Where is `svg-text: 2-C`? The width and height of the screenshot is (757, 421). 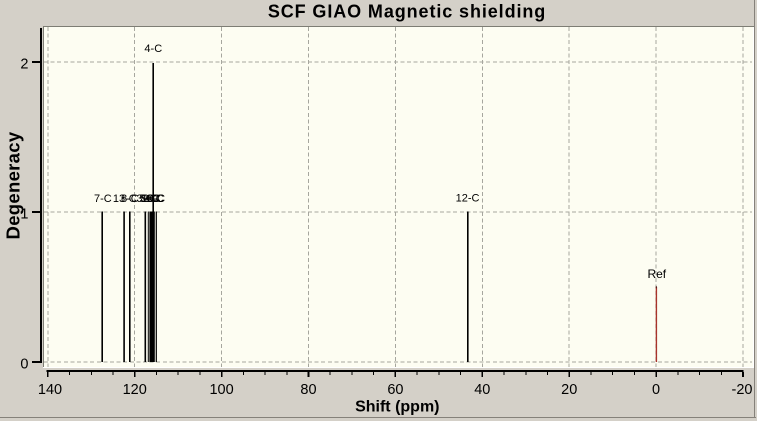
svg-text: 2-C is located at coordinates (152, 199).